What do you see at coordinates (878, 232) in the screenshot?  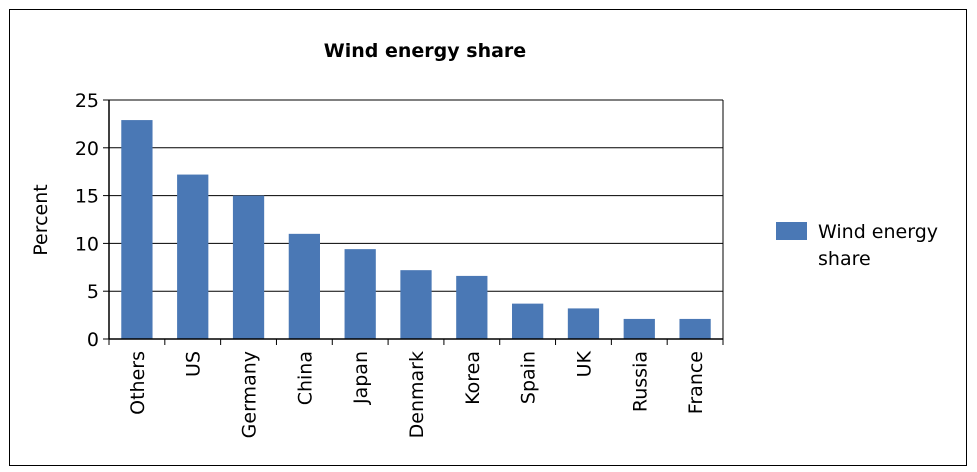 I see `legend-label-line-1: Wind energy` at bounding box center [878, 232].